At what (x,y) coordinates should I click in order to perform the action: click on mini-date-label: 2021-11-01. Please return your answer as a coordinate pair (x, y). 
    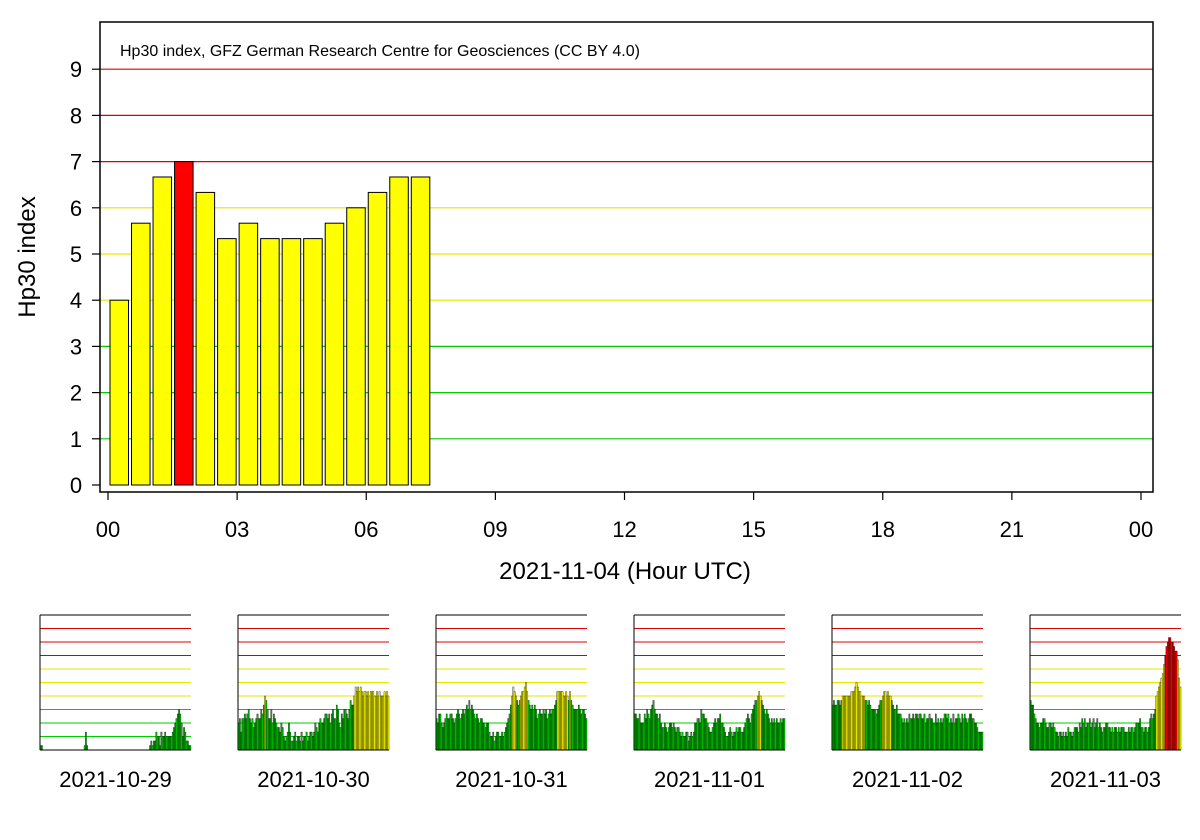
    Looking at the image, I should click on (709, 779).